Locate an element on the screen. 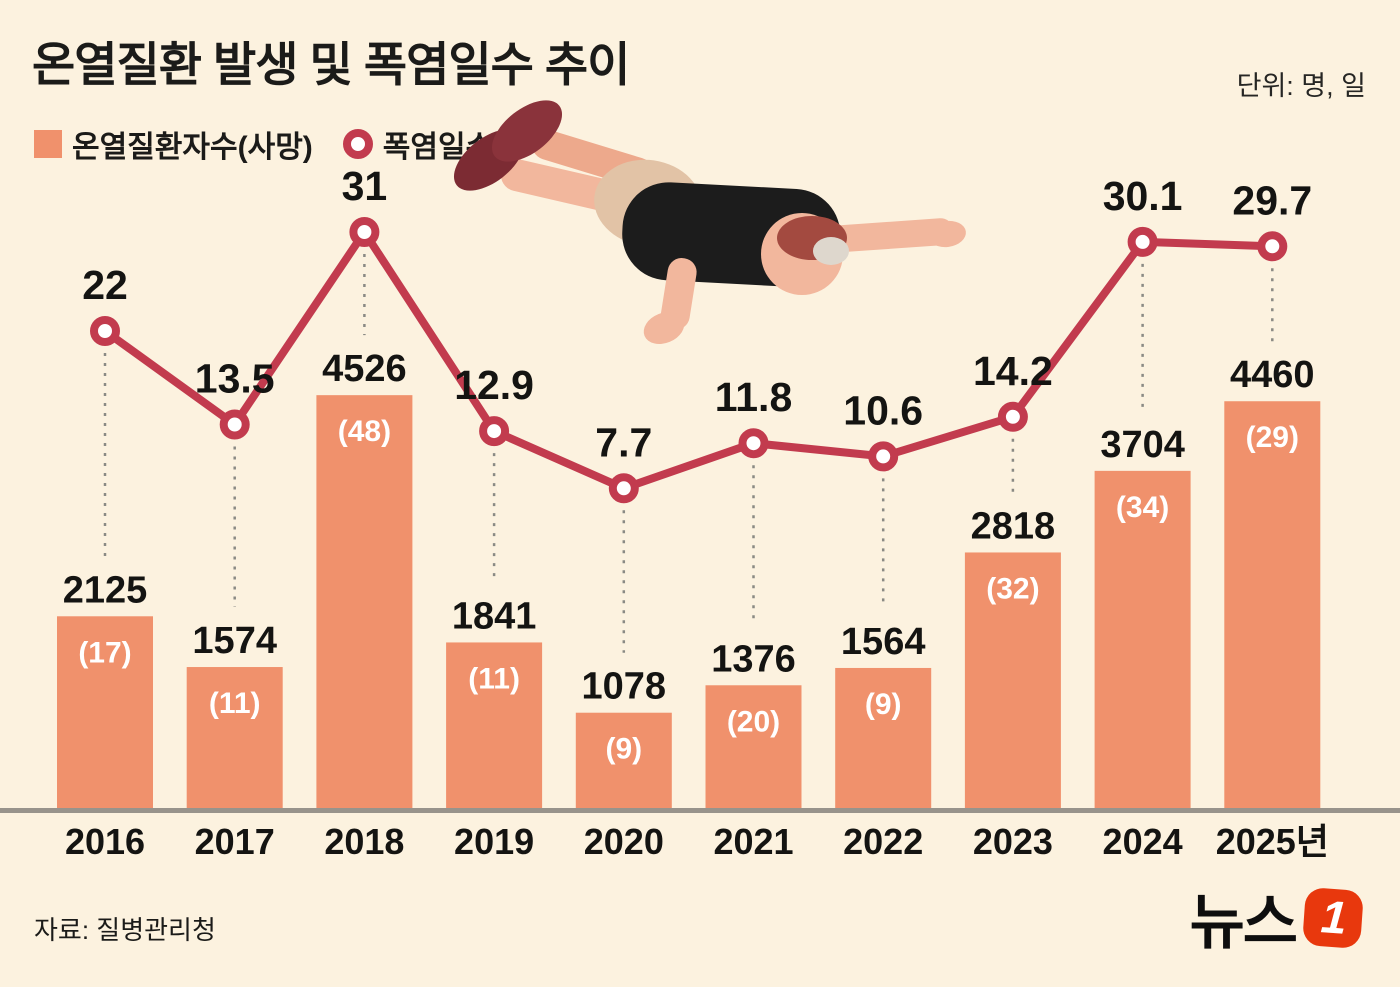 This screenshot has height=987, width=1400. bar-death-label: (32) is located at coordinates (1012, 588).